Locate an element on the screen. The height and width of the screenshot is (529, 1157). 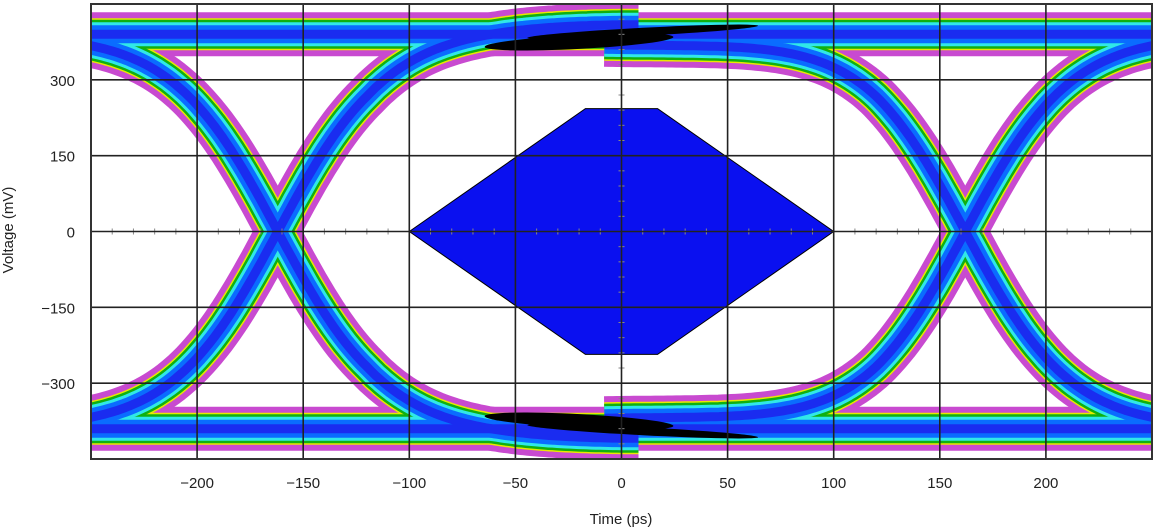
y-tick-label: 0 is located at coordinates (71, 233).